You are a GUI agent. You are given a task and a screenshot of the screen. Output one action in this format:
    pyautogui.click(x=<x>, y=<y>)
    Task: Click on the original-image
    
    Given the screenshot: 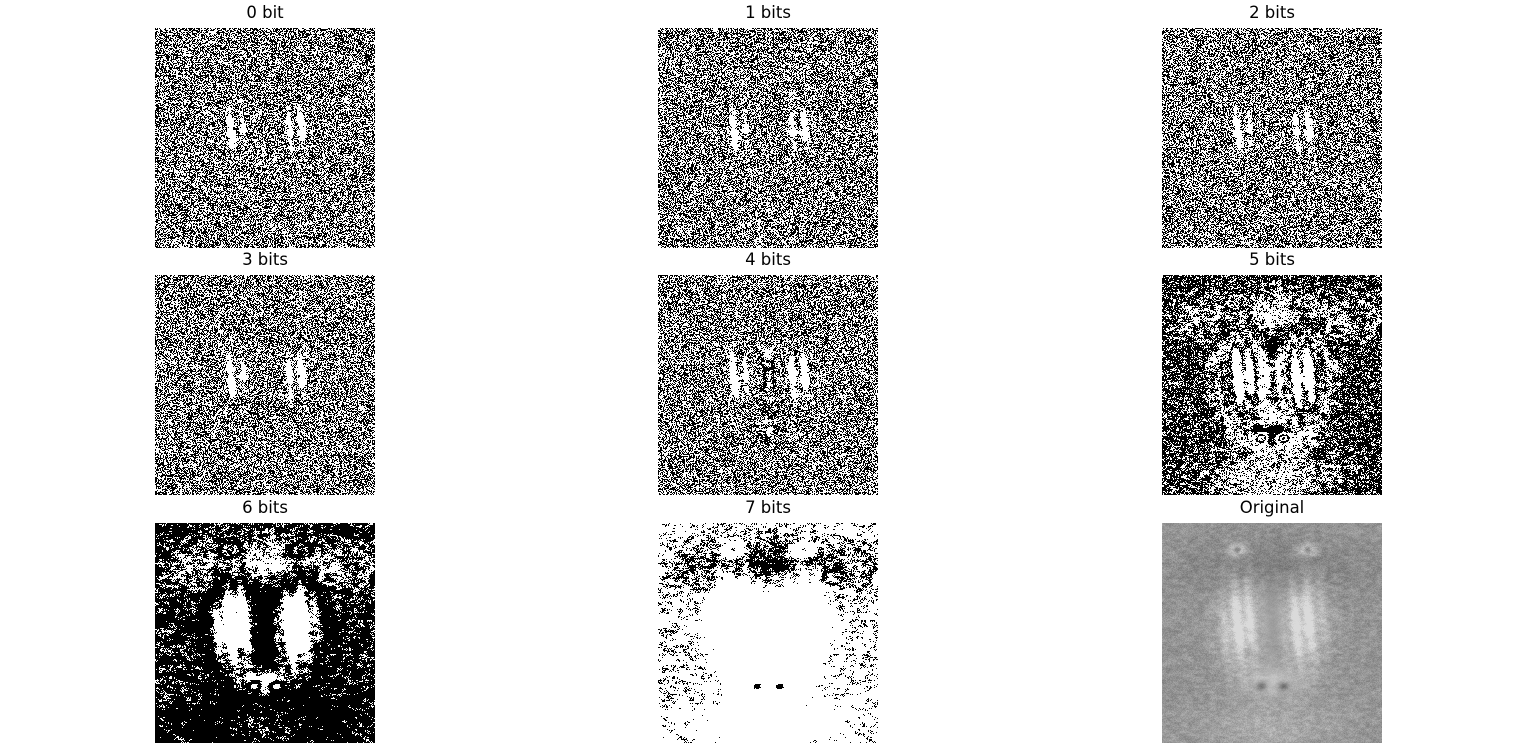 What is the action you would take?
    pyautogui.click(x=1272, y=633)
    